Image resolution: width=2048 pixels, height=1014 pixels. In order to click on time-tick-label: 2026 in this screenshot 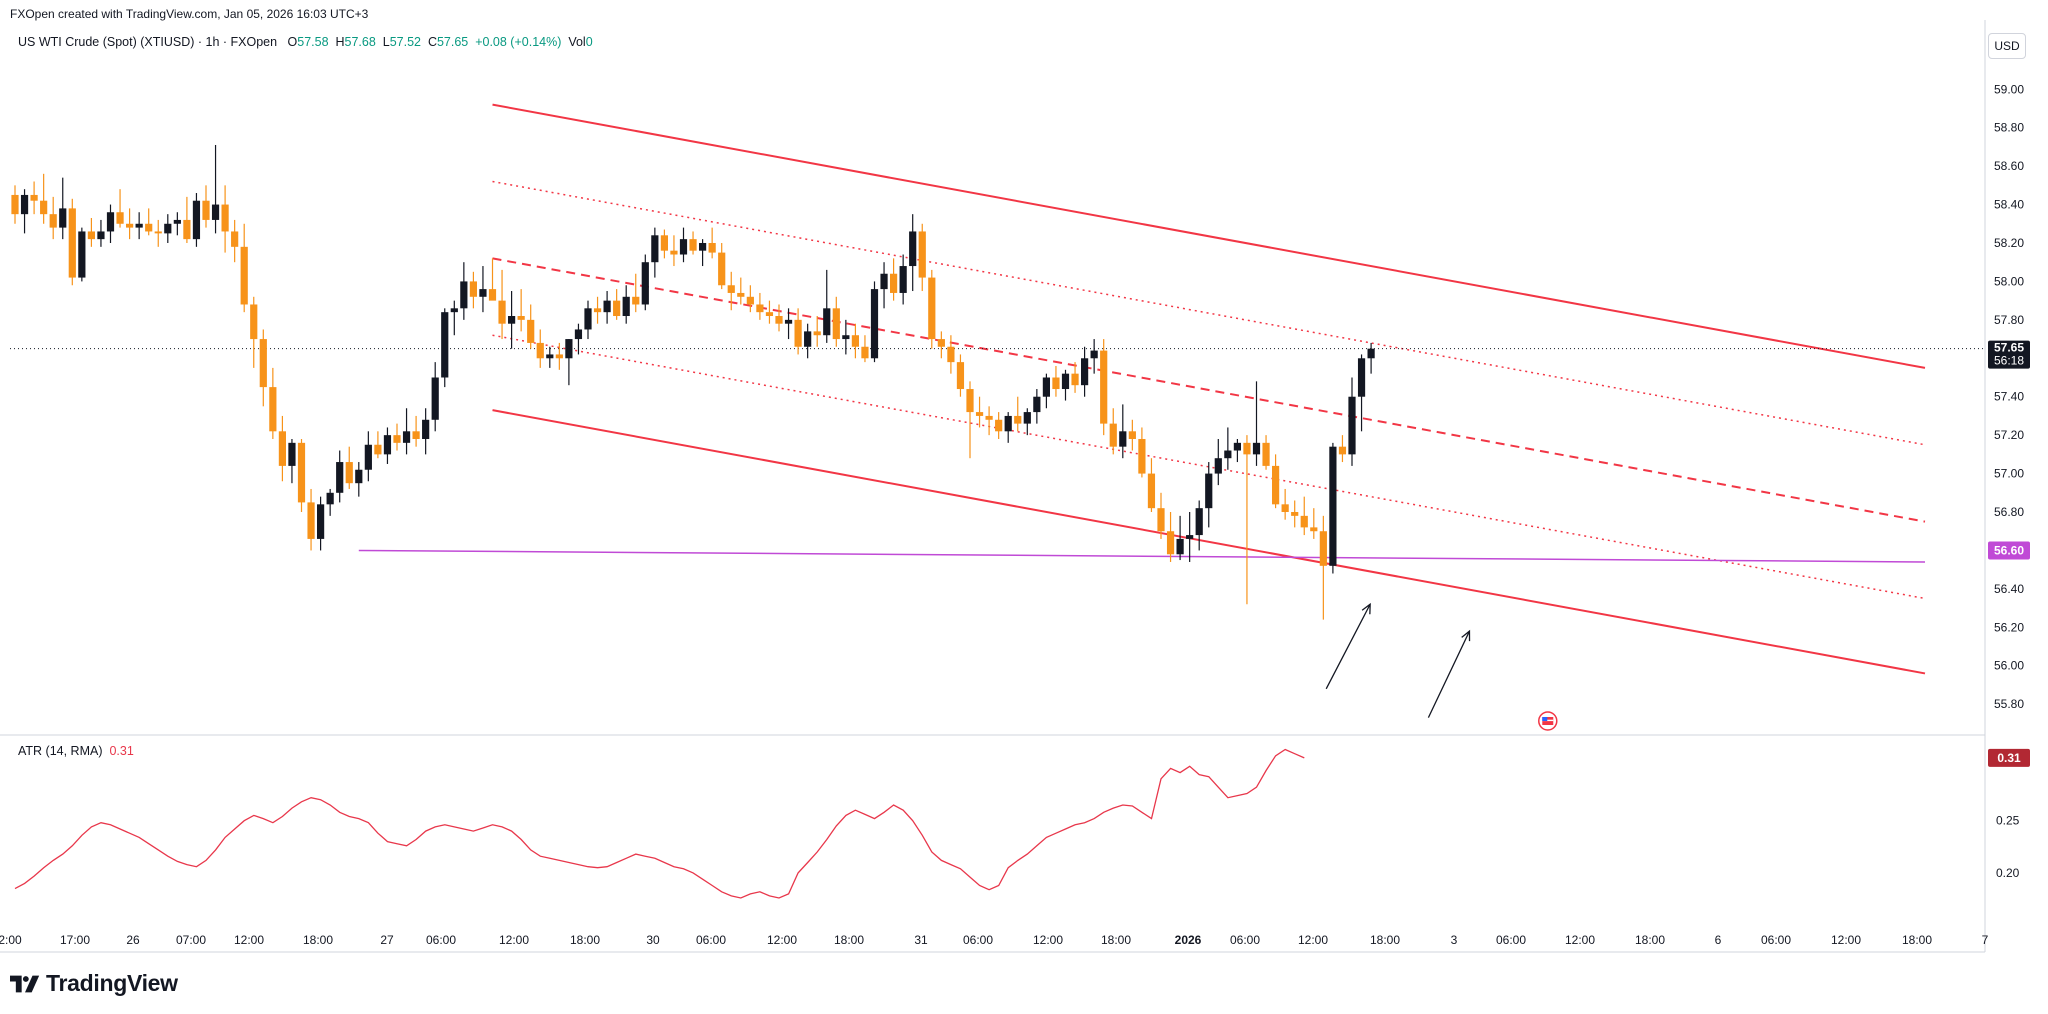, I will do `click(1188, 940)`.